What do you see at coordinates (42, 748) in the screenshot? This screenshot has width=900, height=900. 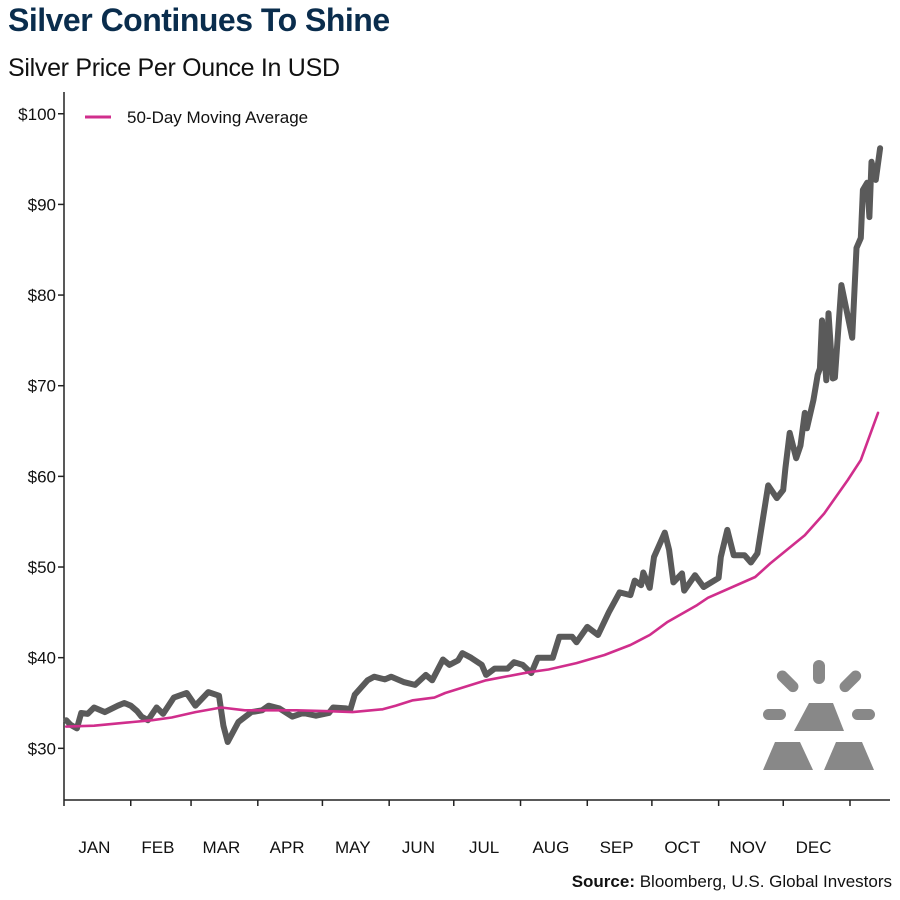 I see `y-tick-label: $30` at bounding box center [42, 748].